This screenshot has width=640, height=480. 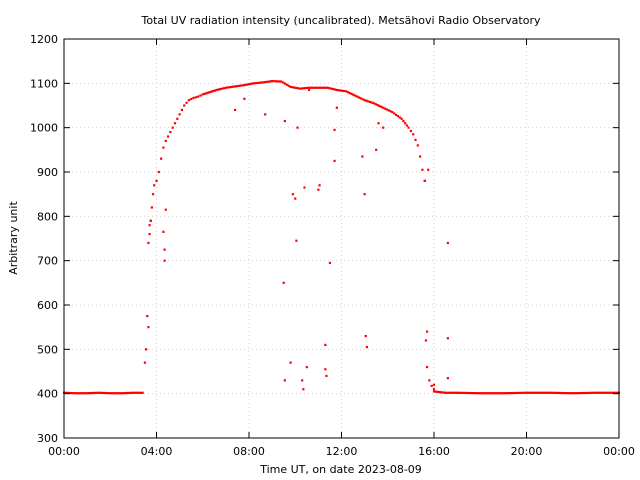 What do you see at coordinates (619, 451) in the screenshot?
I see `x-tick-label: 00:00` at bounding box center [619, 451].